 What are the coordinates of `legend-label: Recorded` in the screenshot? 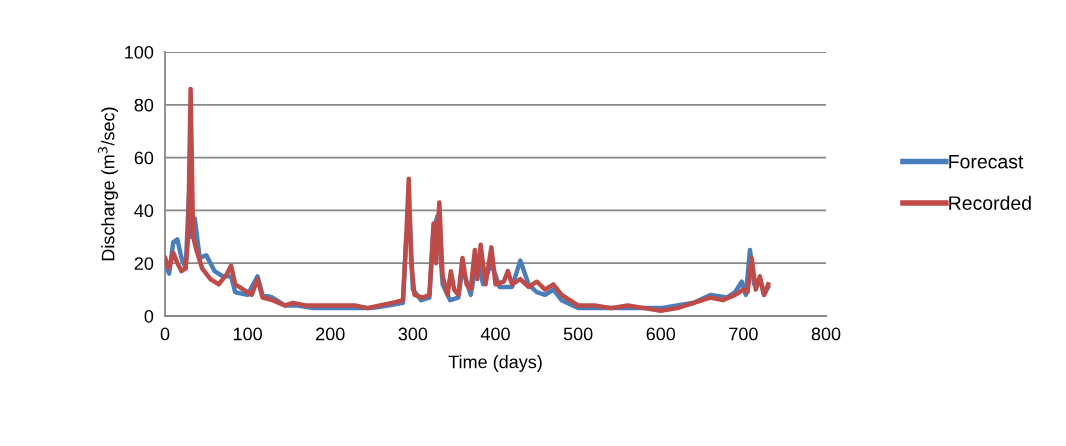 It's located at (990, 202).